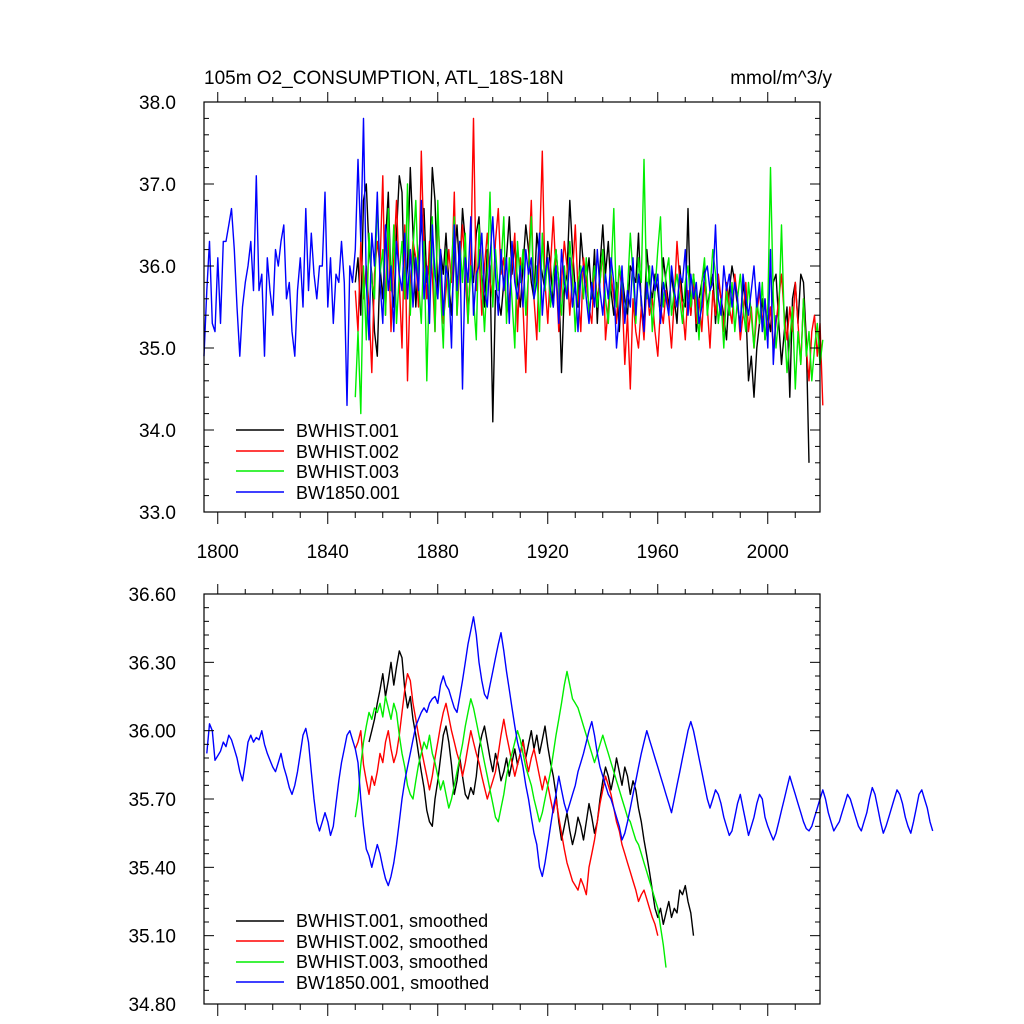  I want to click on legend-label-bwhist-003: BWHIST.003, so click(347, 472).